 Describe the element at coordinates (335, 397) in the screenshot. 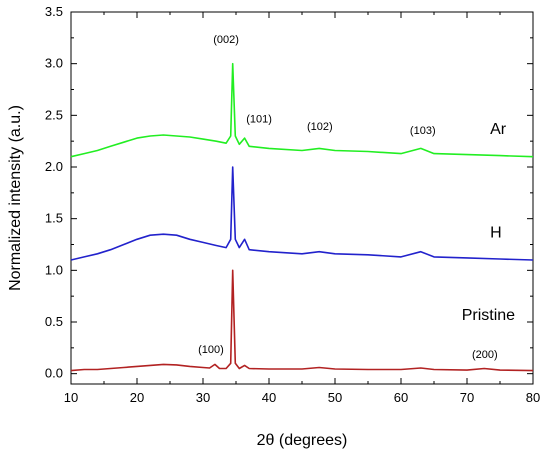

I see `x-tick-label: 50` at that location.